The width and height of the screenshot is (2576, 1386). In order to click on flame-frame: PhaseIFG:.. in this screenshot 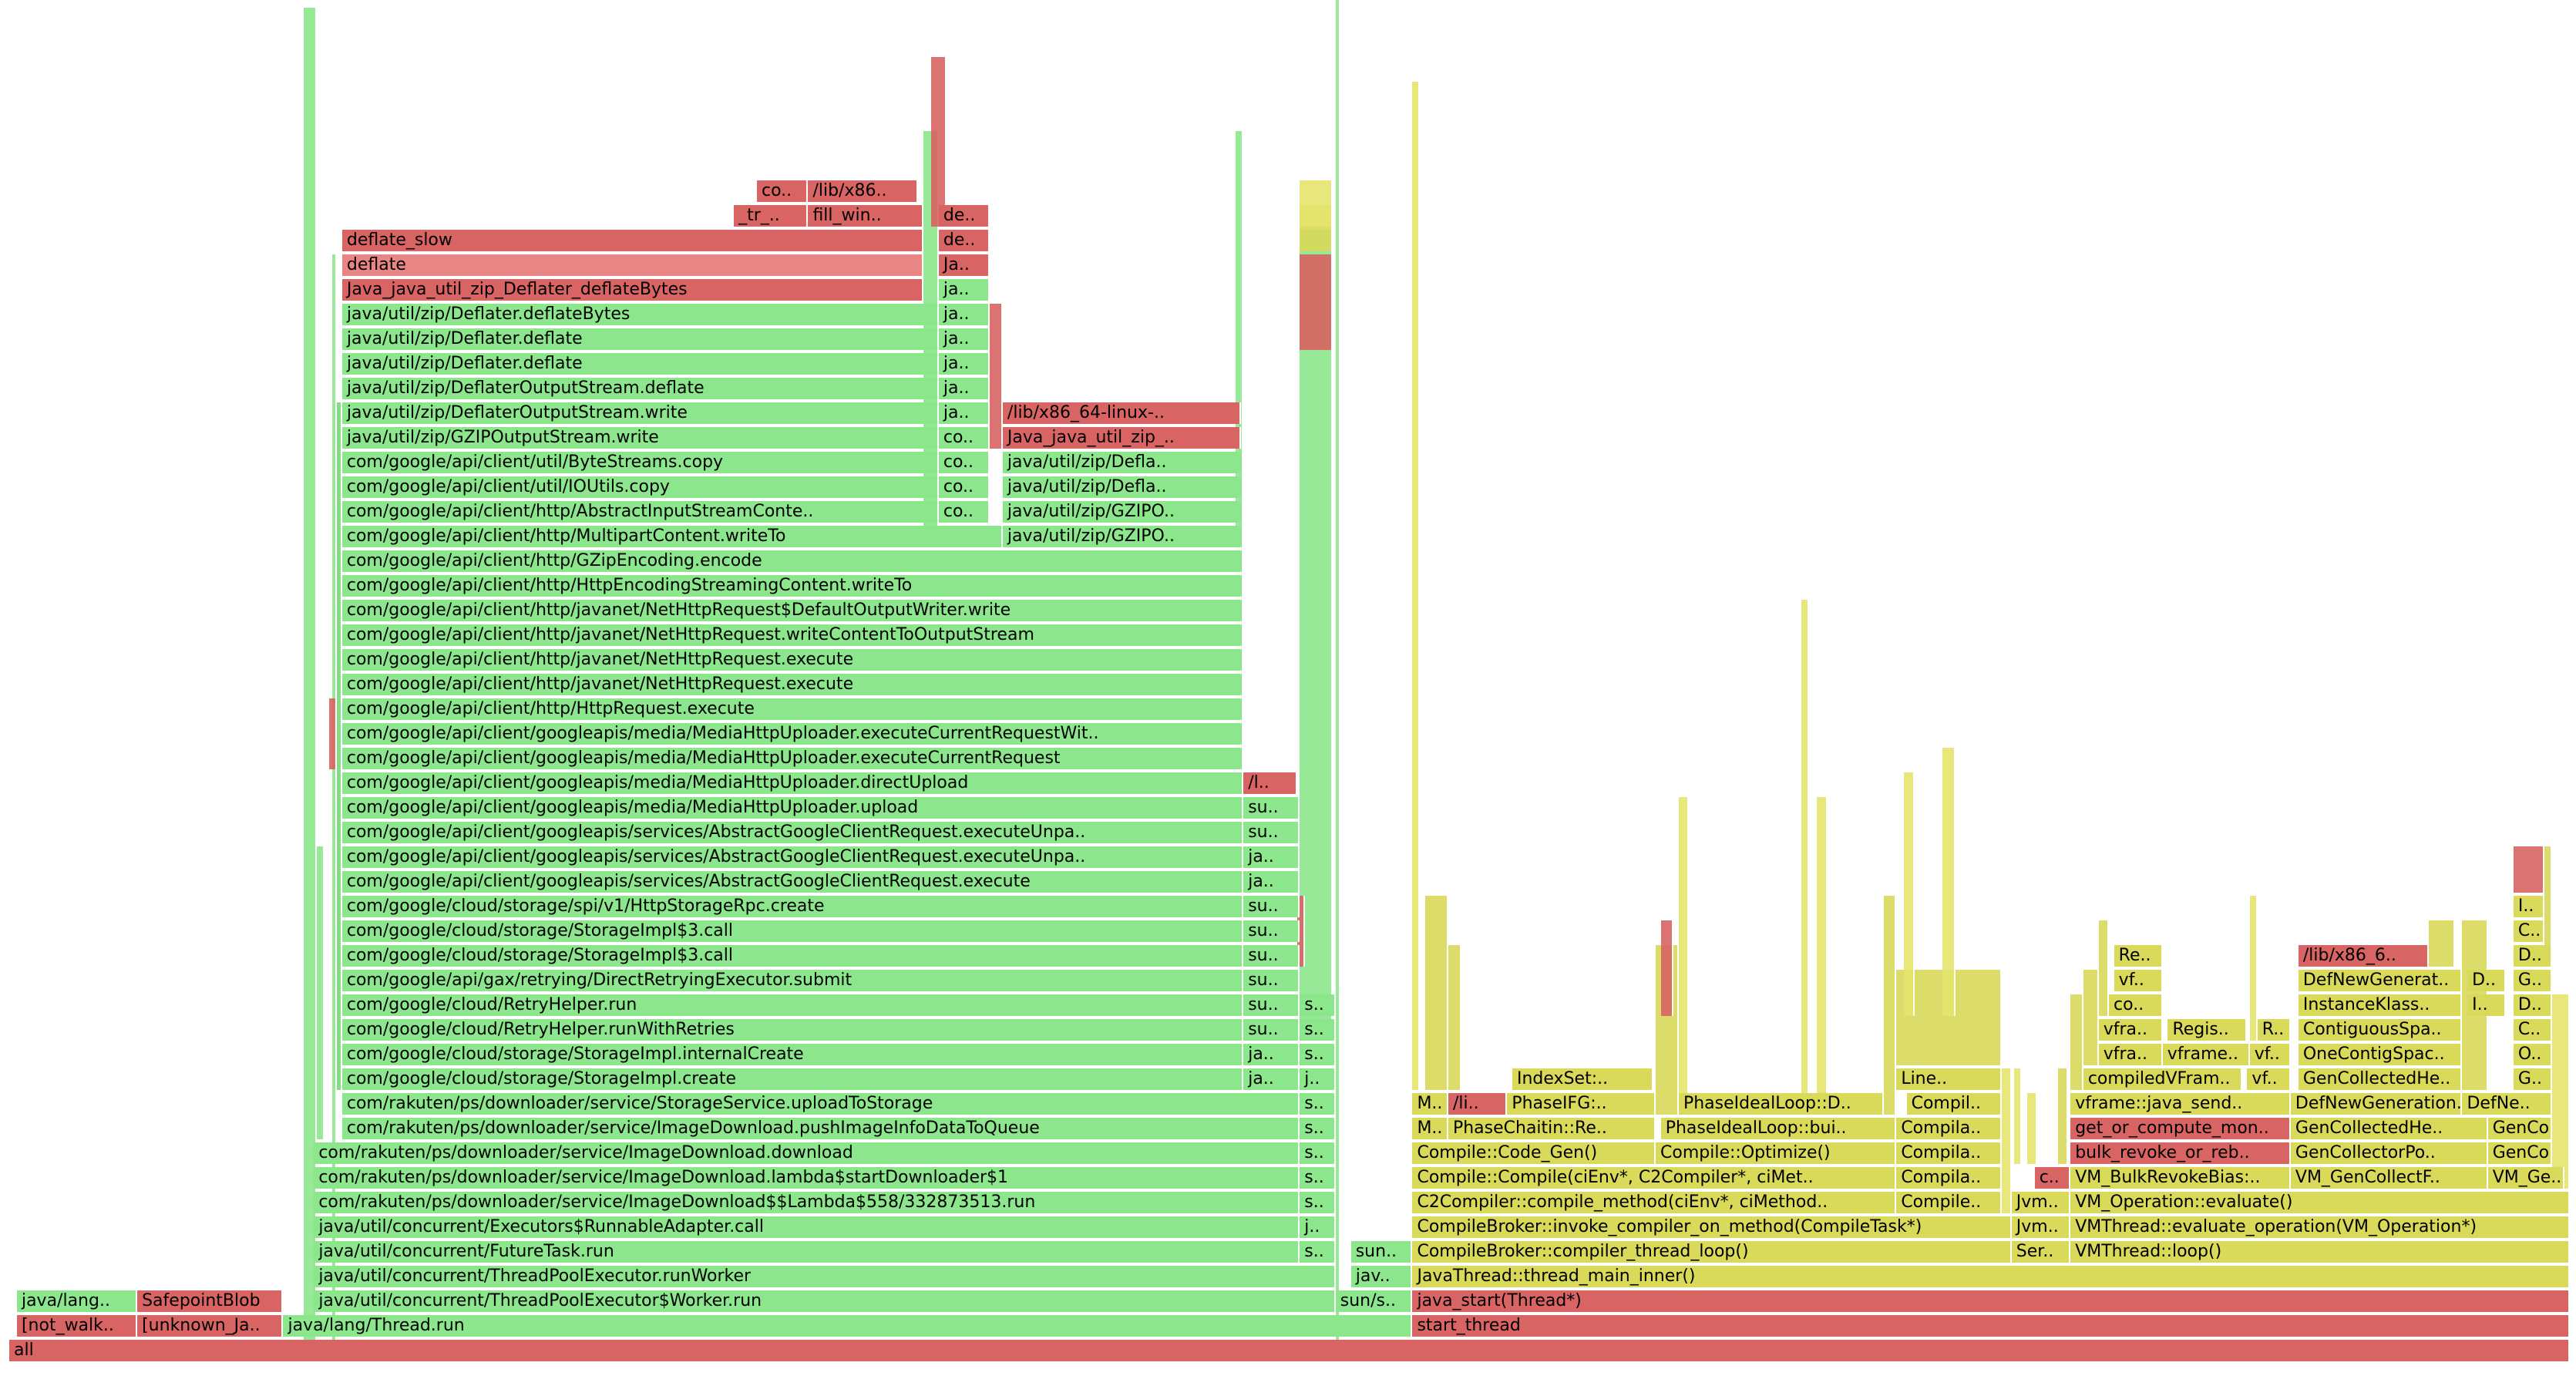, I will do `click(1581, 1104)`.